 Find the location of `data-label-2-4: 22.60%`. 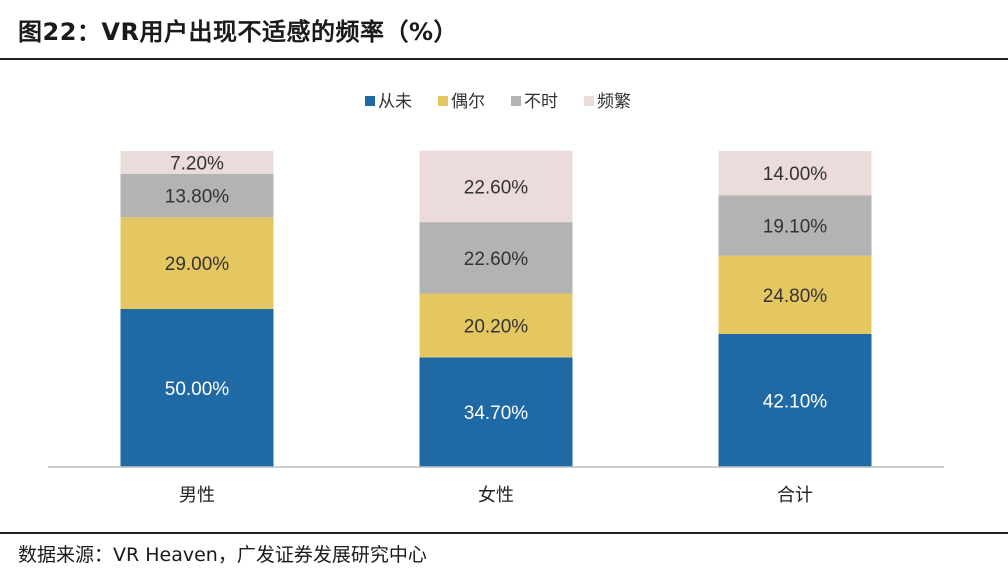

data-label-2-4: 22.60% is located at coordinates (496, 187).